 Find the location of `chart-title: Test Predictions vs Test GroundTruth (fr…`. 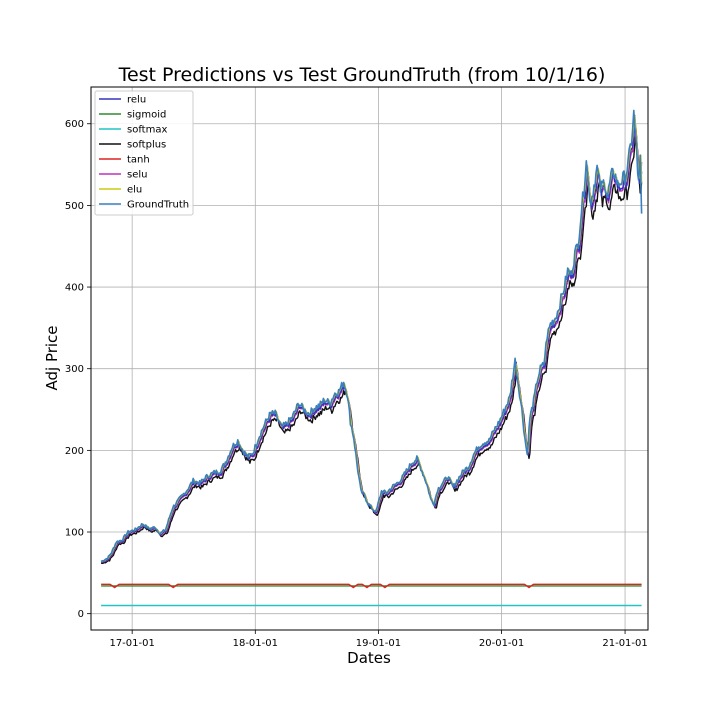

chart-title: Test Predictions vs Test GroundTruth (fr… is located at coordinates (362, 75).